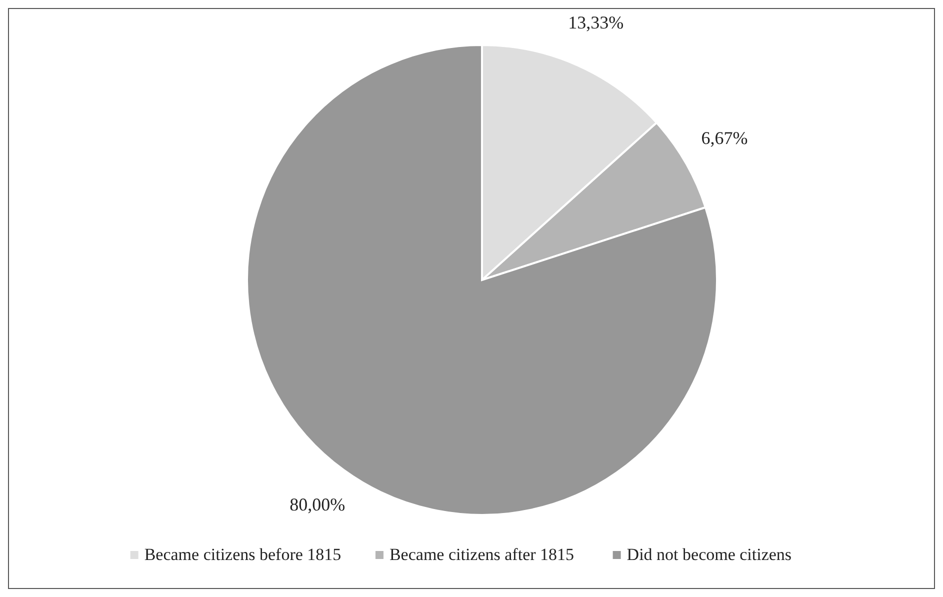 The image size is (943, 597). Describe the element at coordinates (724, 138) in the screenshot. I see `data-label: 6,67%` at that location.